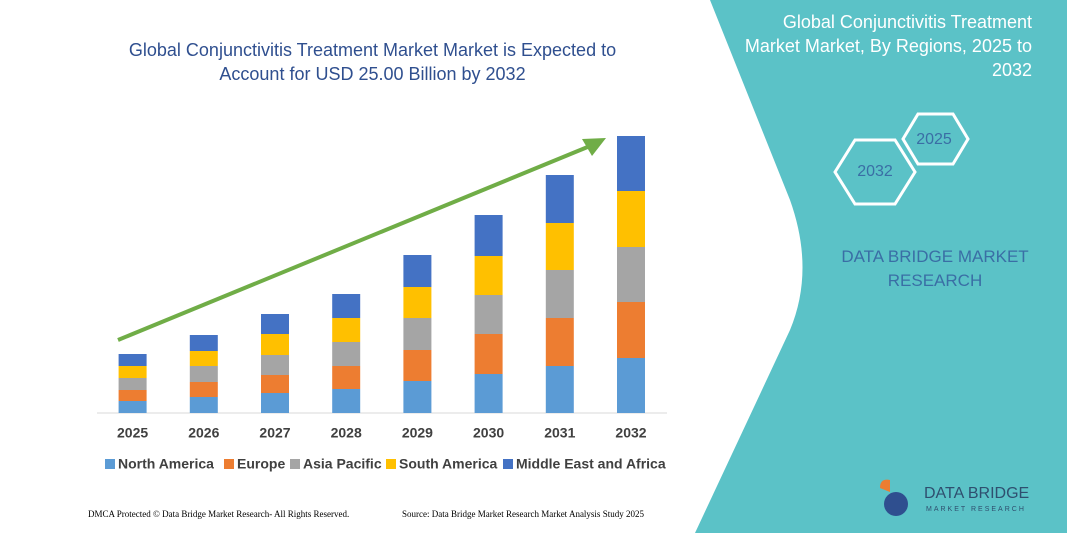 The image size is (1067, 533). Describe the element at coordinates (976, 493) in the screenshot. I see `logo-name: DATA BRIDGE` at that location.